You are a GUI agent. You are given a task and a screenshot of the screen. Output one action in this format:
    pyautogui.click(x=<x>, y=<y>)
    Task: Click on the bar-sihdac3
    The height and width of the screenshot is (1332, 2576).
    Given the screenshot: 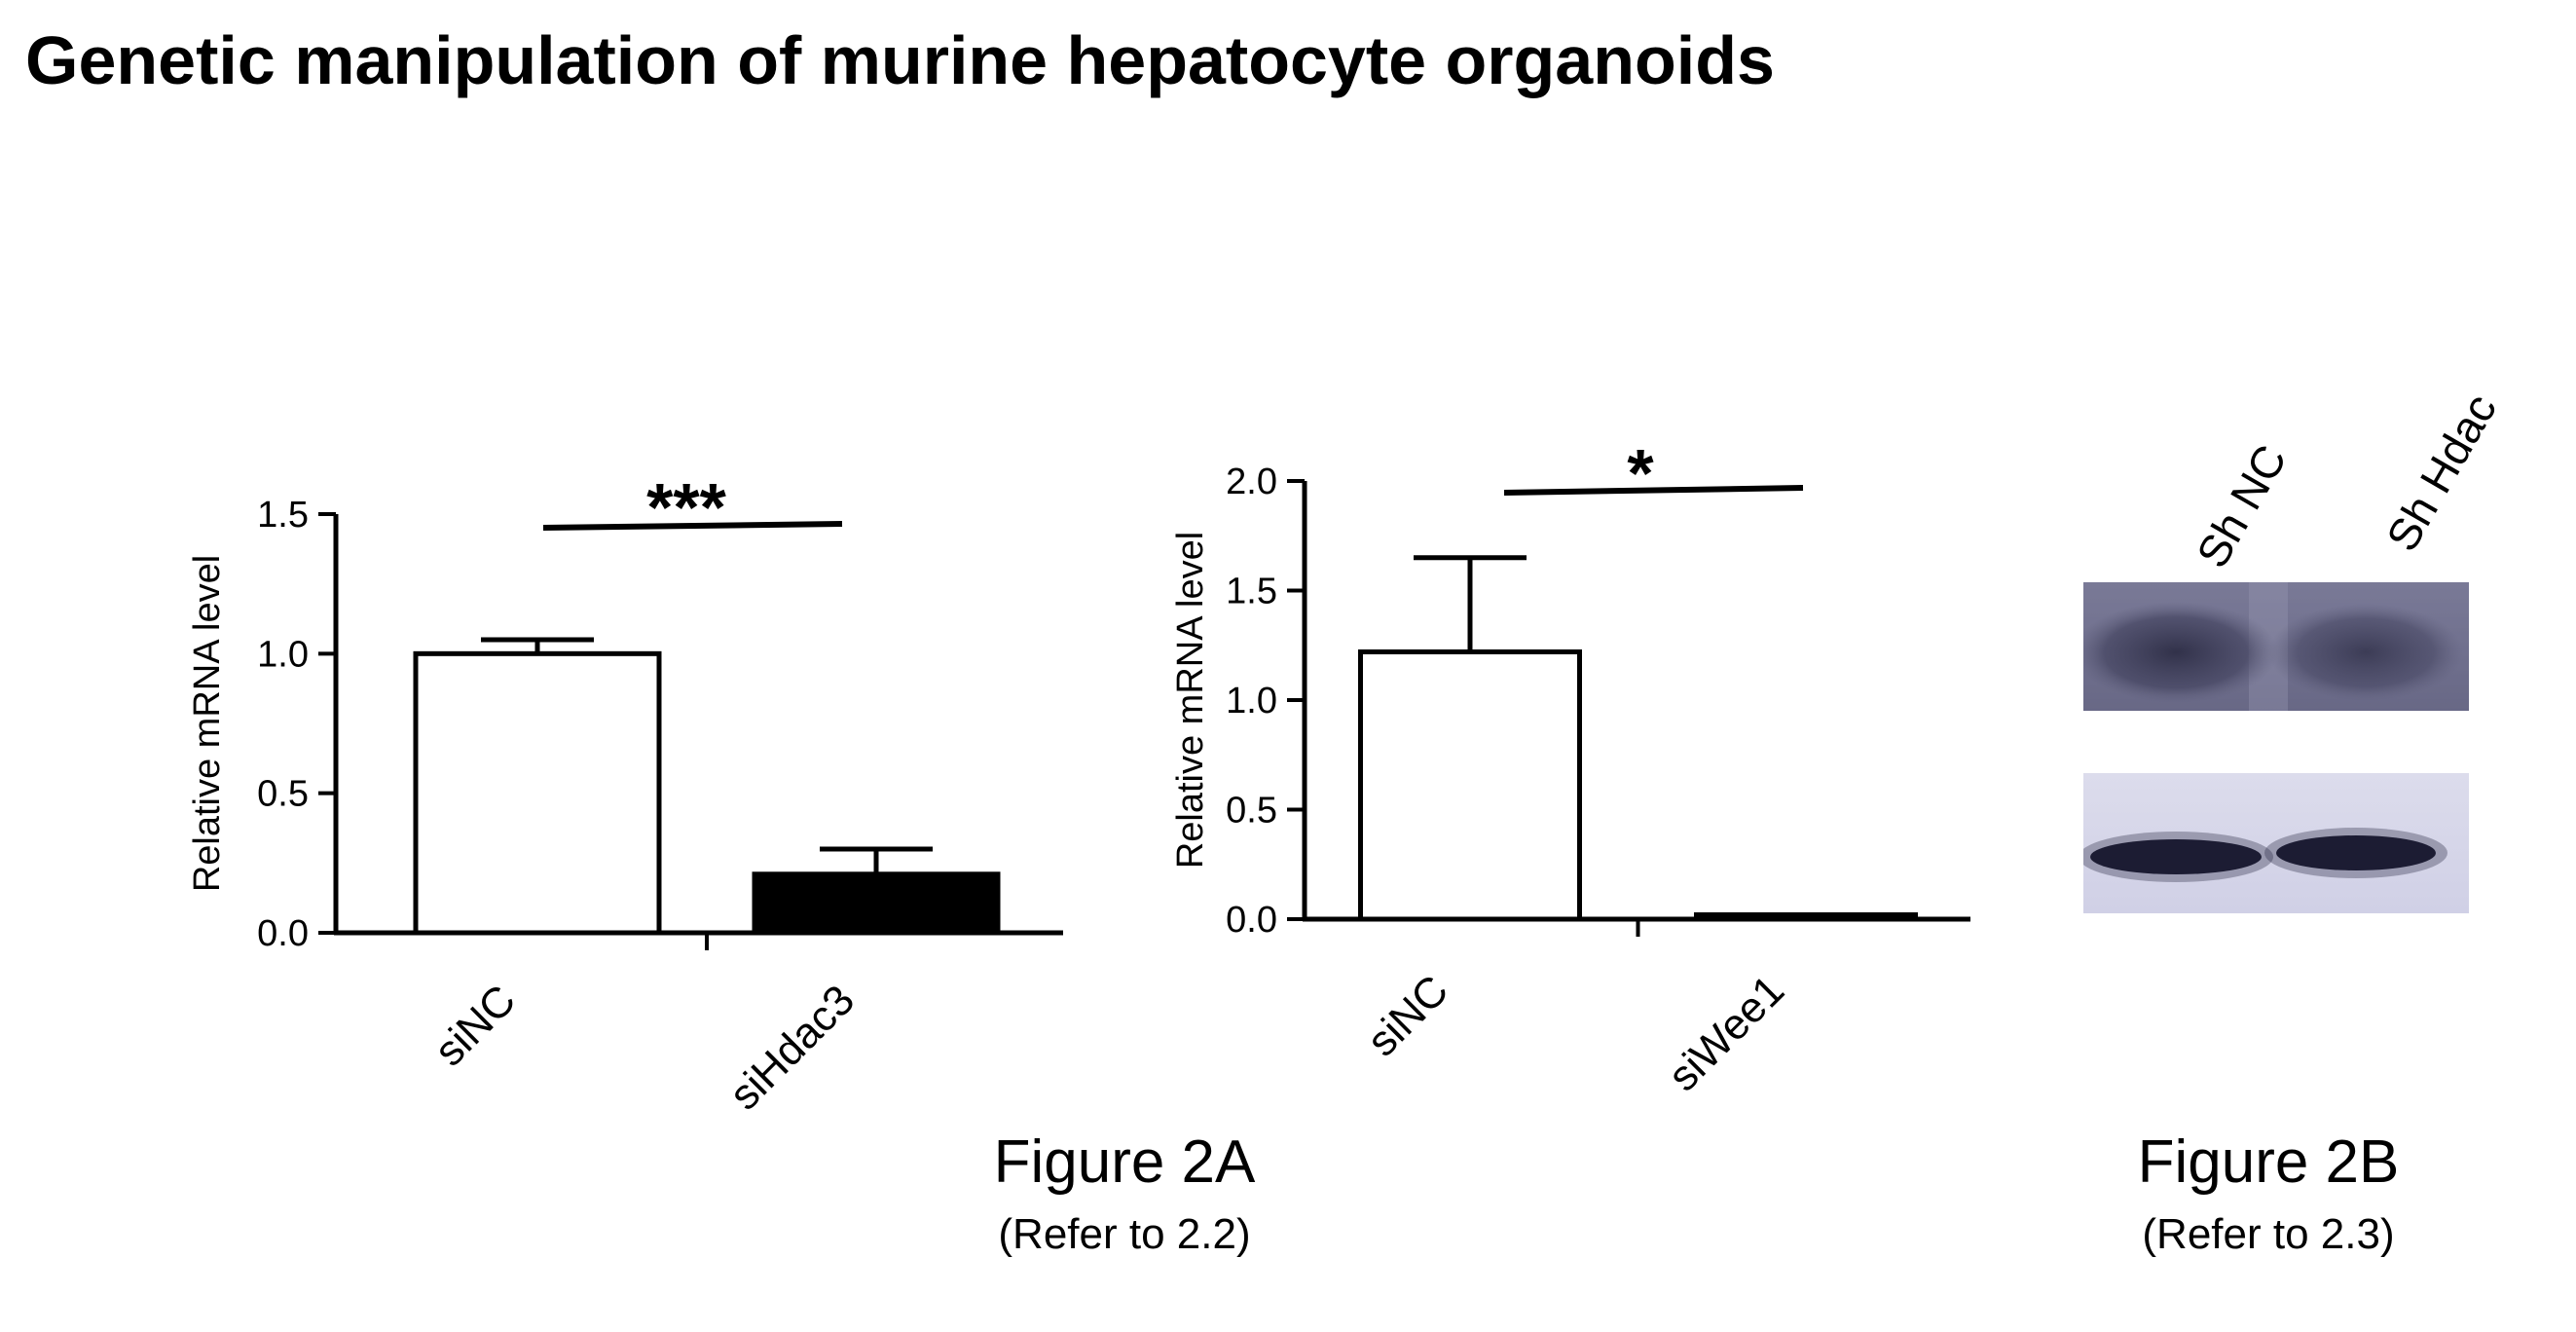 What is the action you would take?
    pyautogui.click(x=876, y=903)
    